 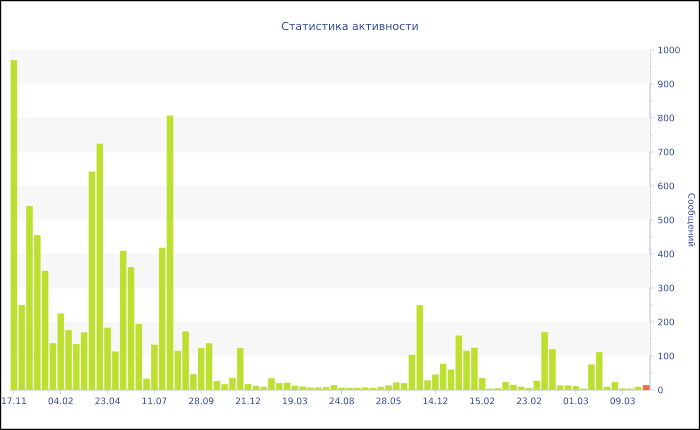 What do you see at coordinates (669, 50) in the screenshot?
I see `y-tick-label: 1000` at bounding box center [669, 50].